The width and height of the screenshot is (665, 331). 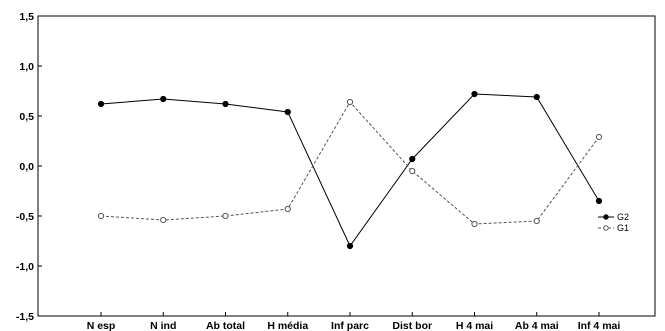 I want to click on y-axis: 1,5 1,0 0,5 0,0 -0,5 -1,0 -1,5, so click(x=29, y=167).